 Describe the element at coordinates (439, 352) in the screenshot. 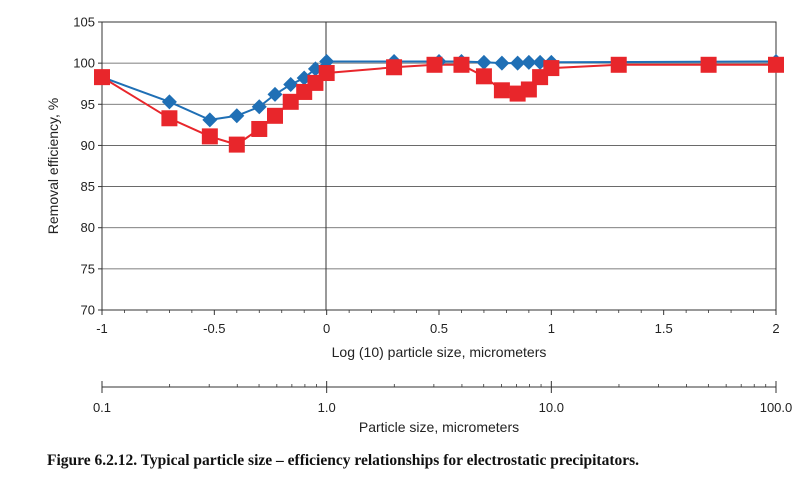

I see `x-axis-title: Log (10) particle size, micrometers` at that location.